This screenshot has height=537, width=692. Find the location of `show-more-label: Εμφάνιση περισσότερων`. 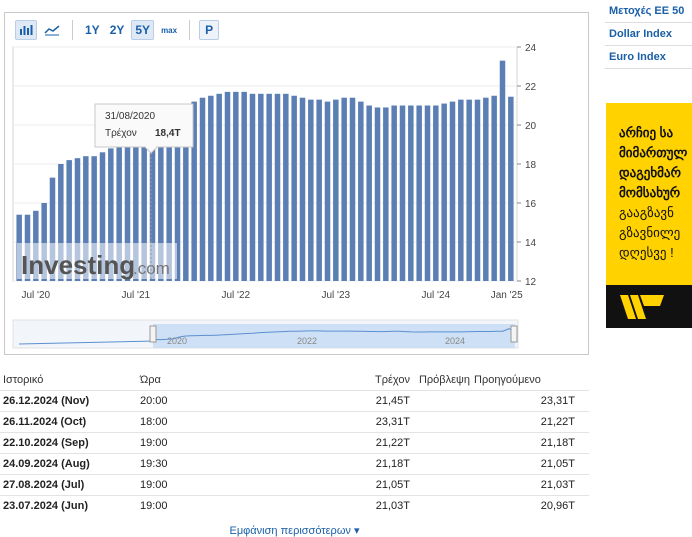

show-more-label: Εμφάνιση περισσότερων is located at coordinates (290, 531).